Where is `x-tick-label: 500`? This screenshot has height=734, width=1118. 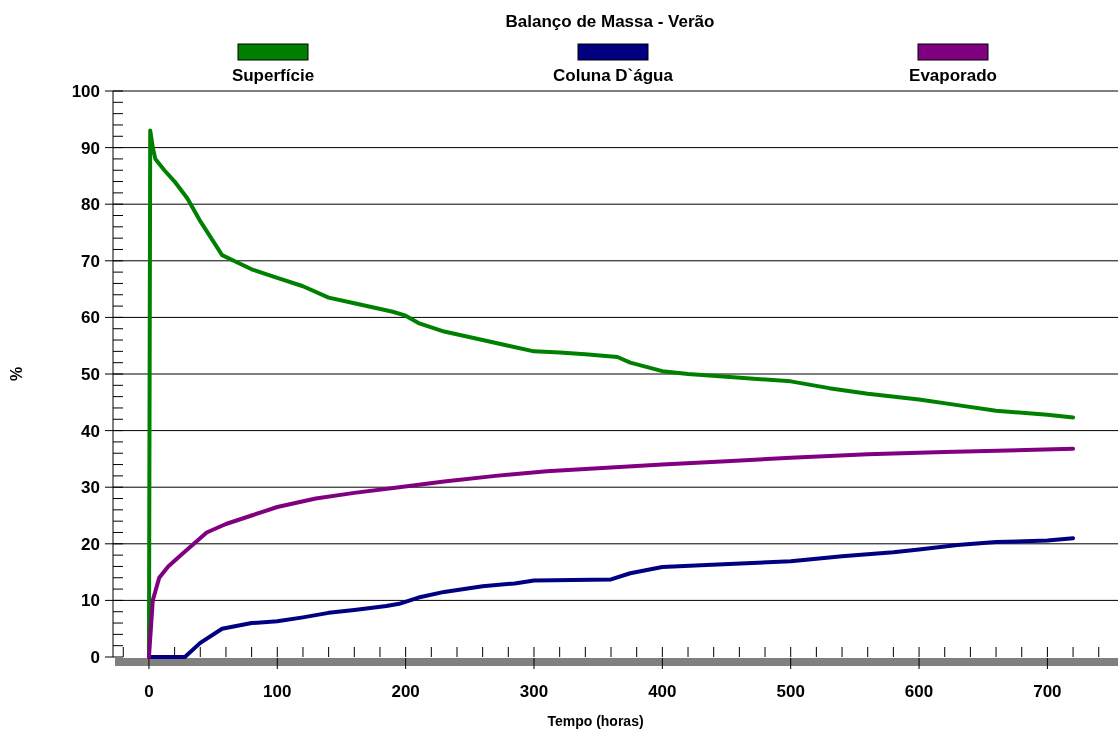
x-tick-label: 500 is located at coordinates (790, 691).